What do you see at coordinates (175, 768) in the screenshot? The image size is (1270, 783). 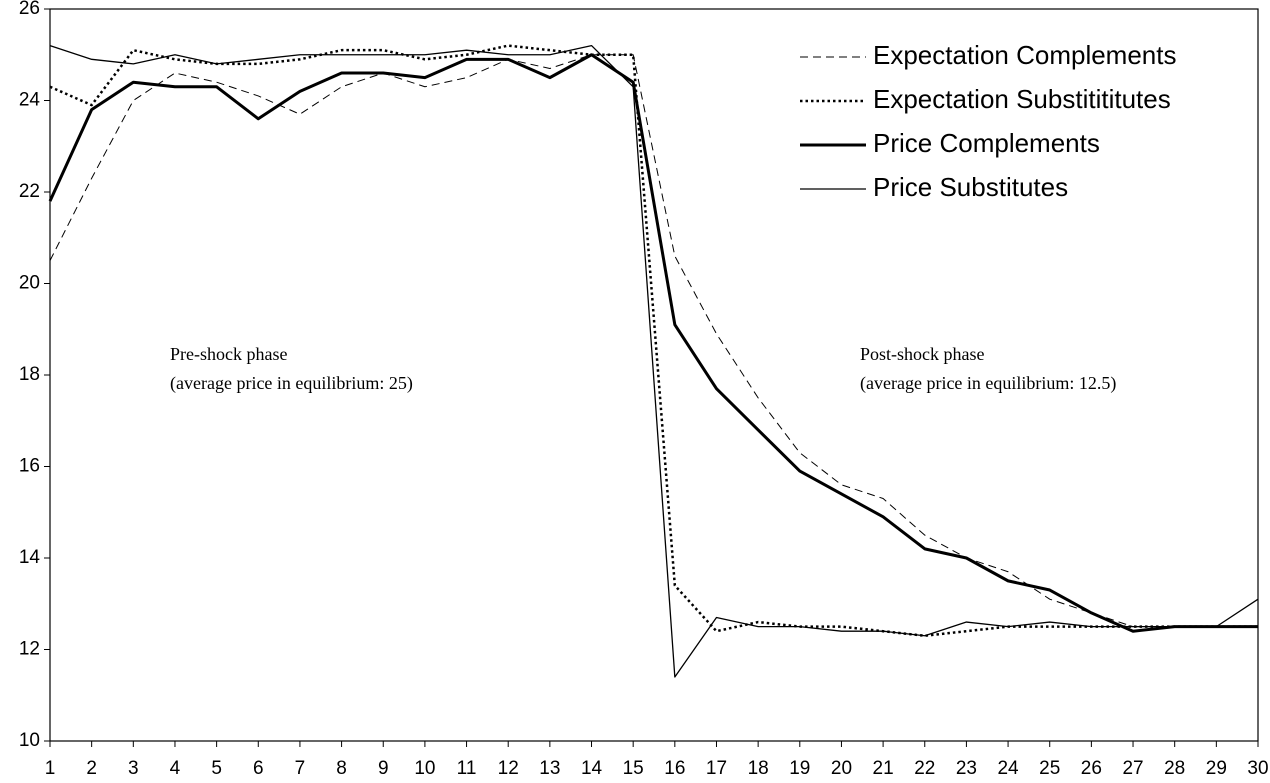 I see `x-tick-label: 4` at bounding box center [175, 768].